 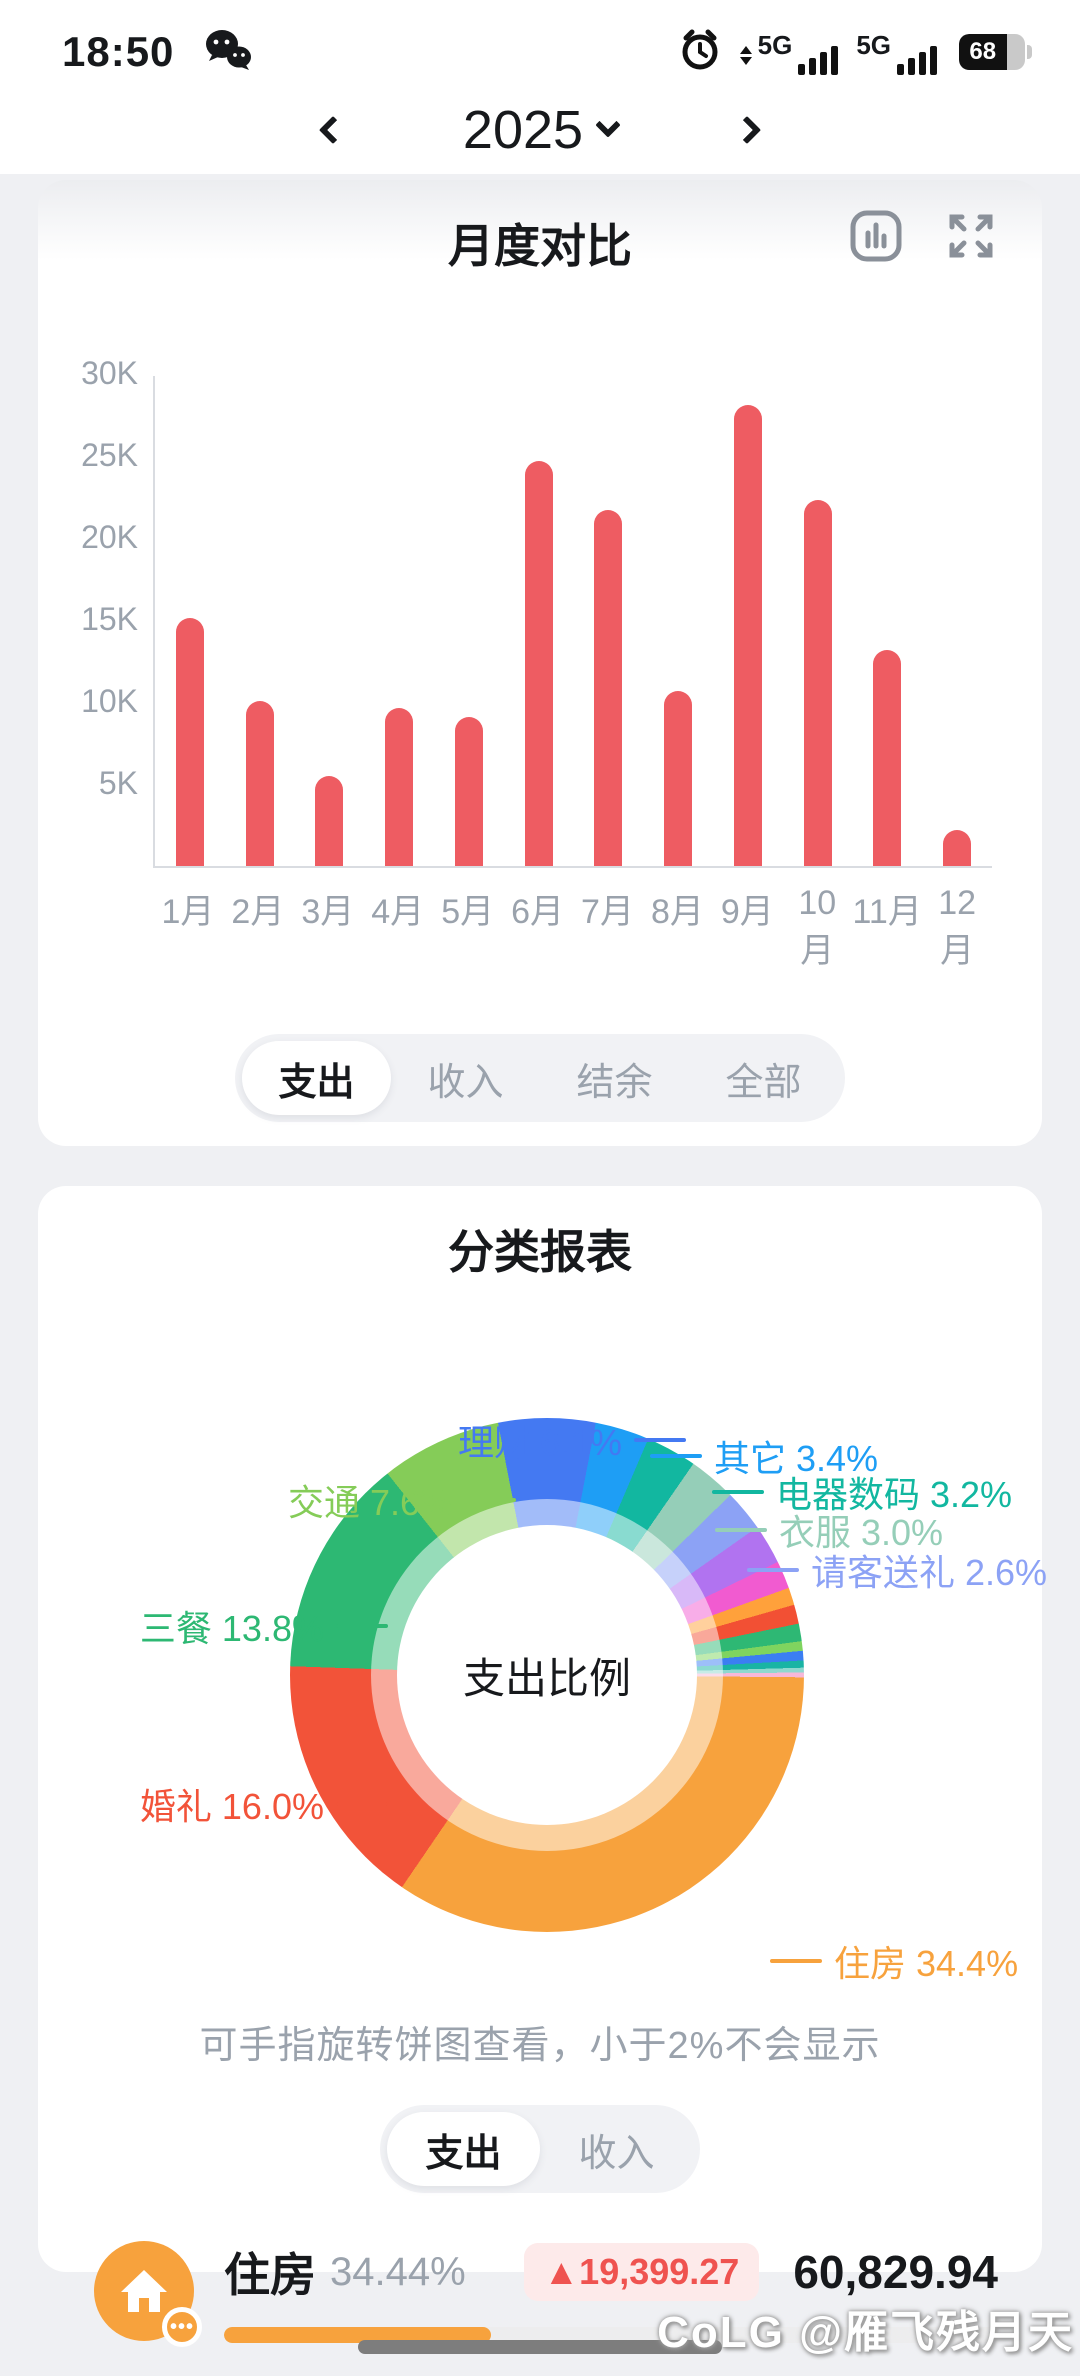 What do you see at coordinates (540, 2347) in the screenshot?
I see `home-indicator` at bounding box center [540, 2347].